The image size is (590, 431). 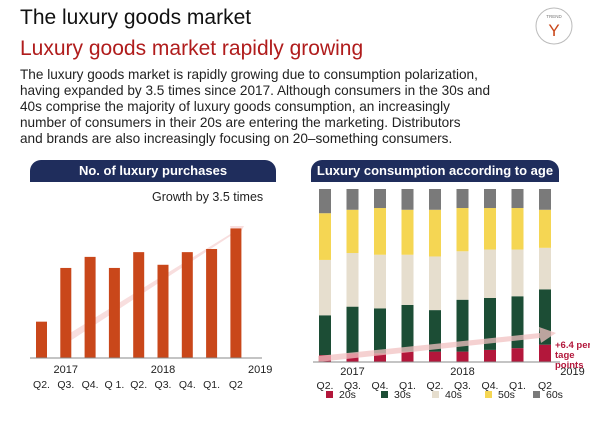 I want to click on legend-label: 20s, so click(x=347, y=395).